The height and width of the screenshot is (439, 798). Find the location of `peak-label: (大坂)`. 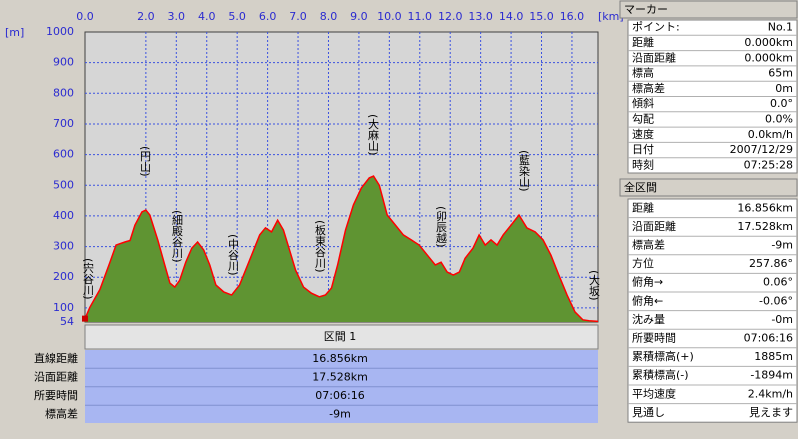

peak-label: (大坂) is located at coordinates (594, 285).